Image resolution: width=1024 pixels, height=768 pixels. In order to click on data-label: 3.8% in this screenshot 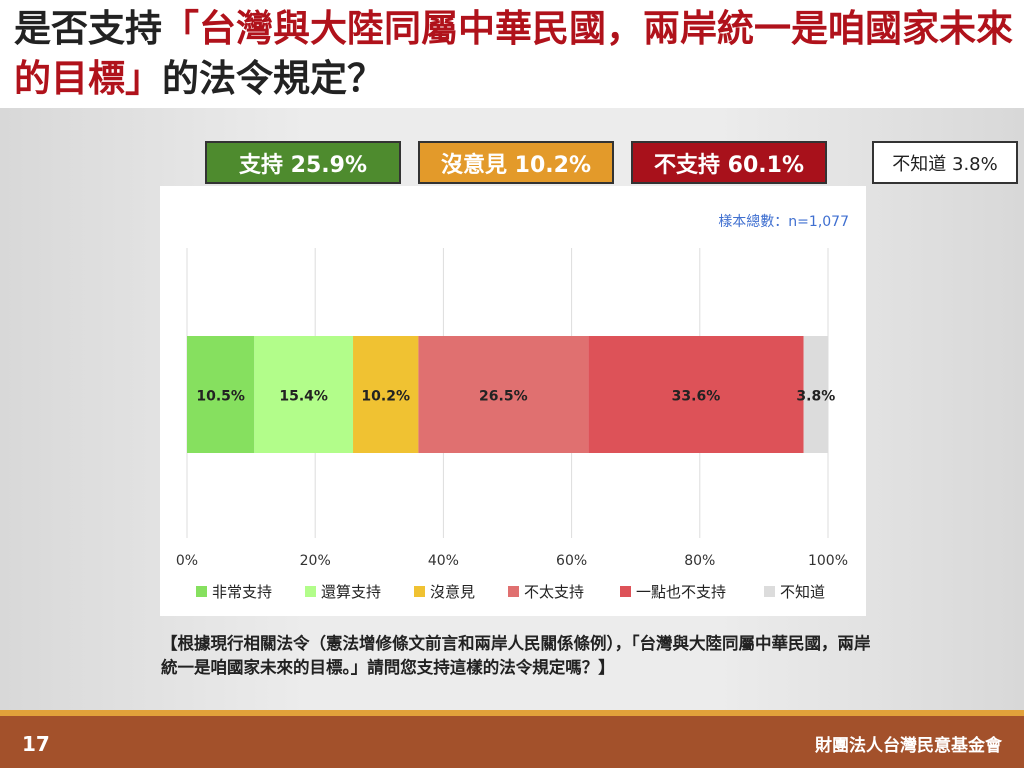, I will do `click(815, 397)`.